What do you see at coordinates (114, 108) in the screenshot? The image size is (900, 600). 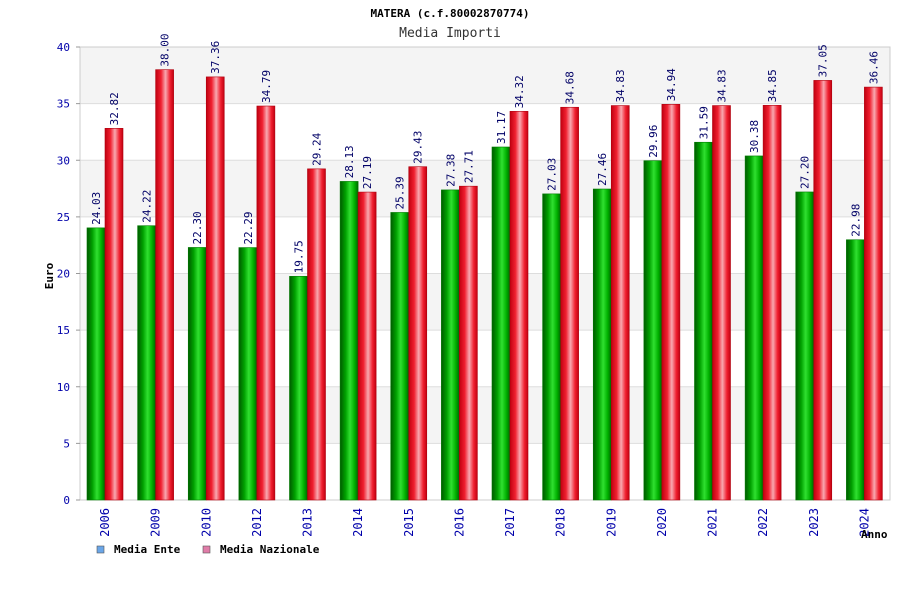 I see `data-label: 32.82` at bounding box center [114, 108].